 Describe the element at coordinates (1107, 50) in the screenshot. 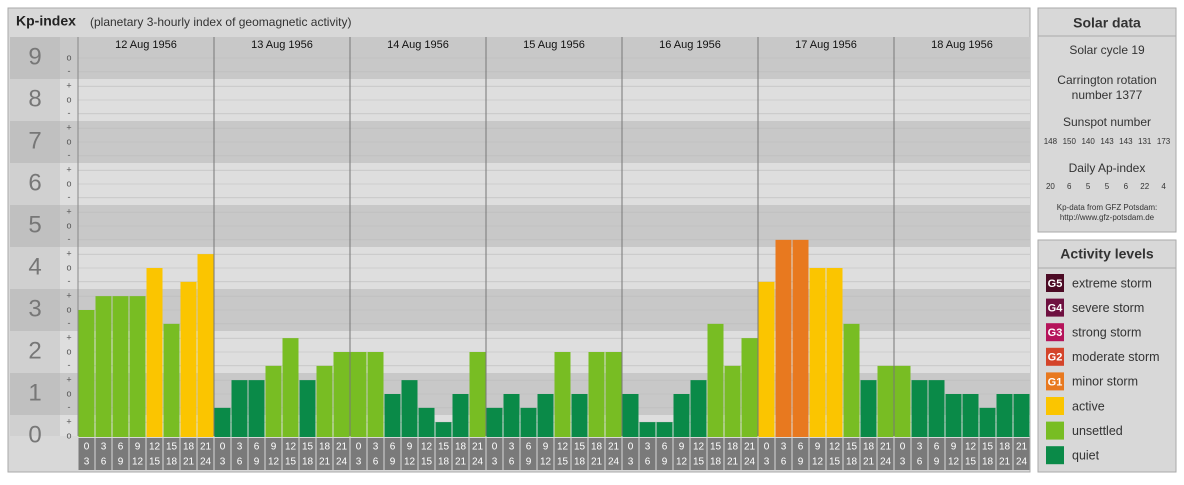

I see `solar-cycle: Solar cycle 19` at that location.